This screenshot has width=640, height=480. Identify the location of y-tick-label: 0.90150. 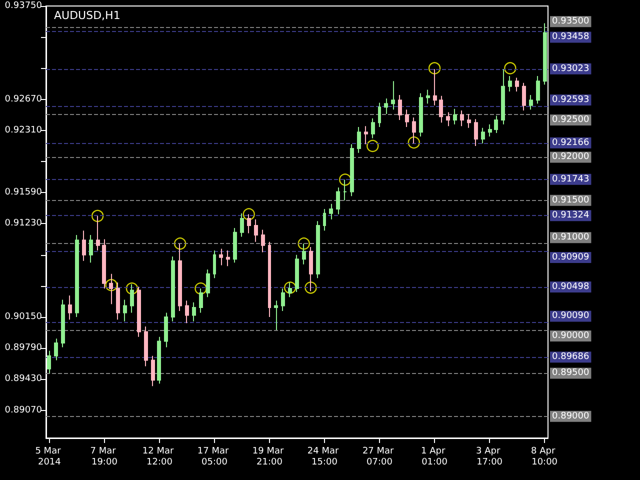
(23, 317).